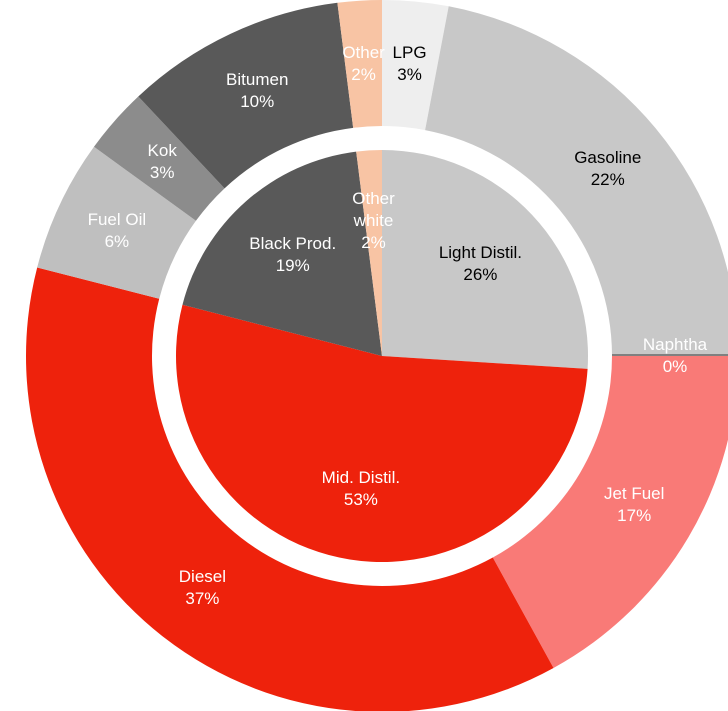 This screenshot has height=711, width=728. I want to click on slice-label: Light Distil. 26%, so click(480, 264).